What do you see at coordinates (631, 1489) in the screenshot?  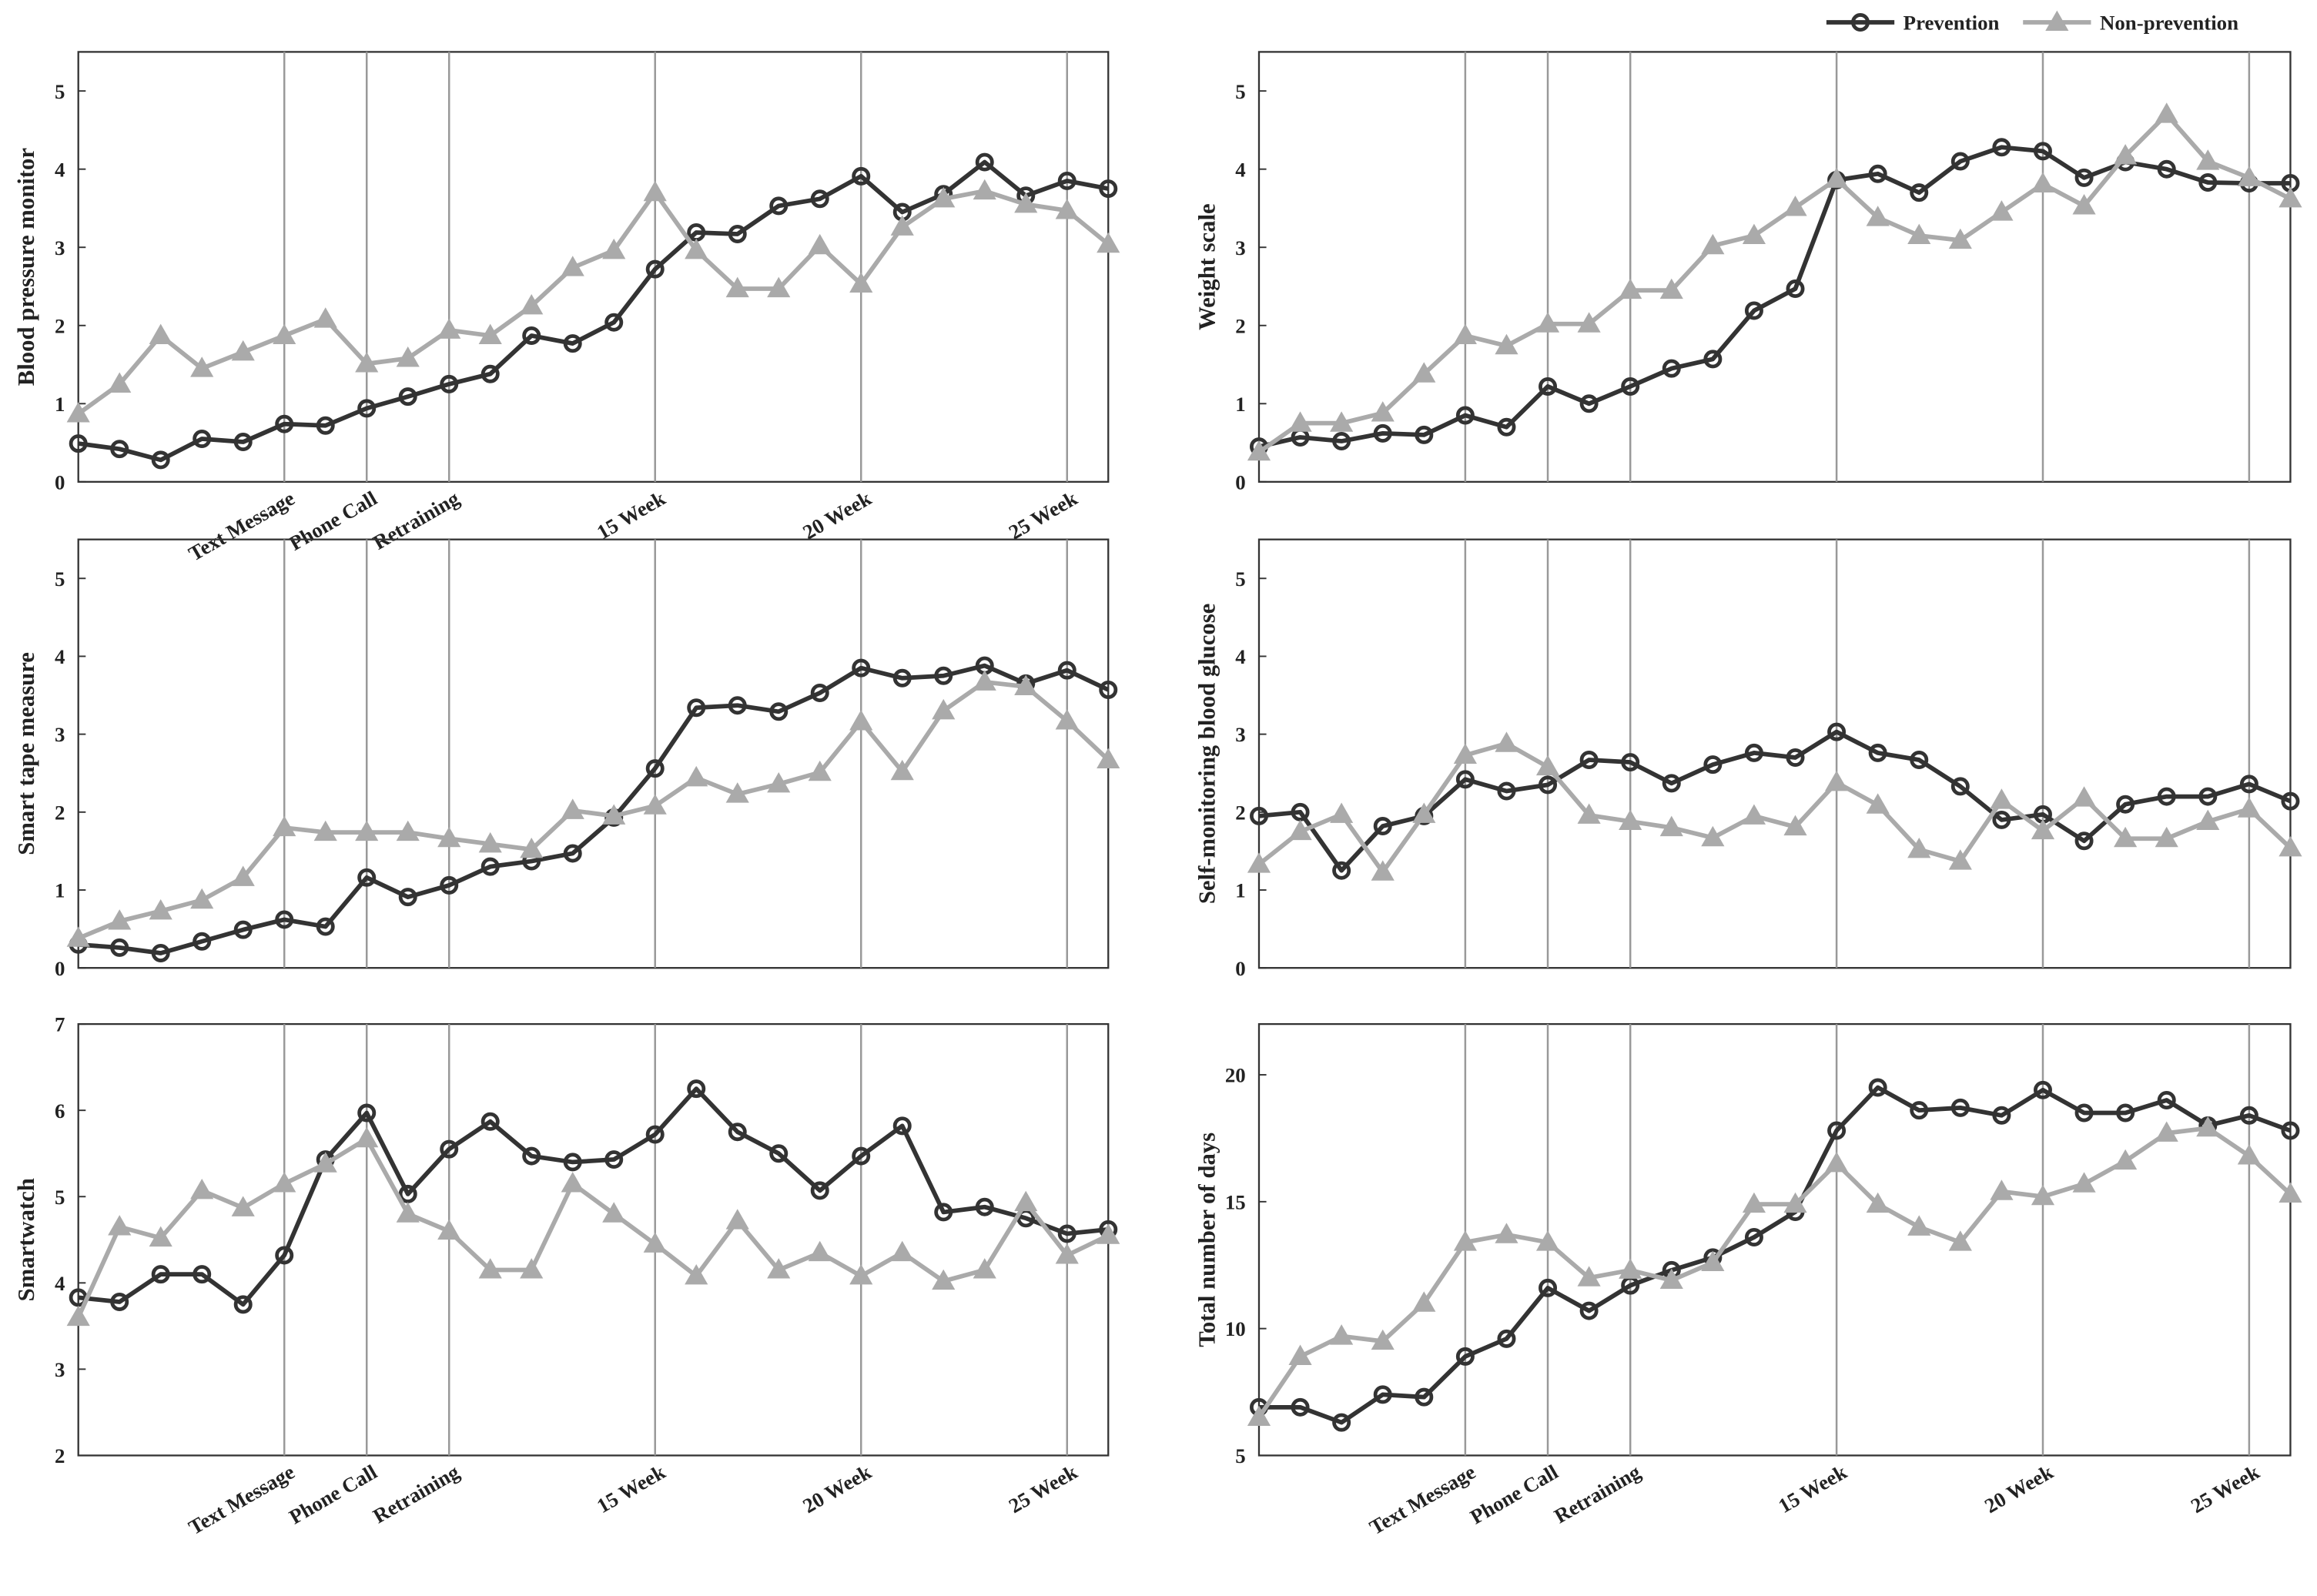 I see `x-tick-label: 15 Week` at bounding box center [631, 1489].